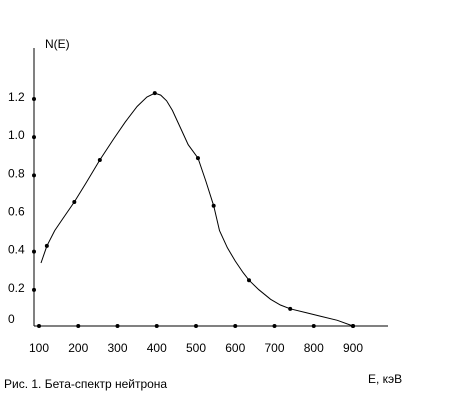  I want to click on y-tick-label: 1.0, so click(16, 135).